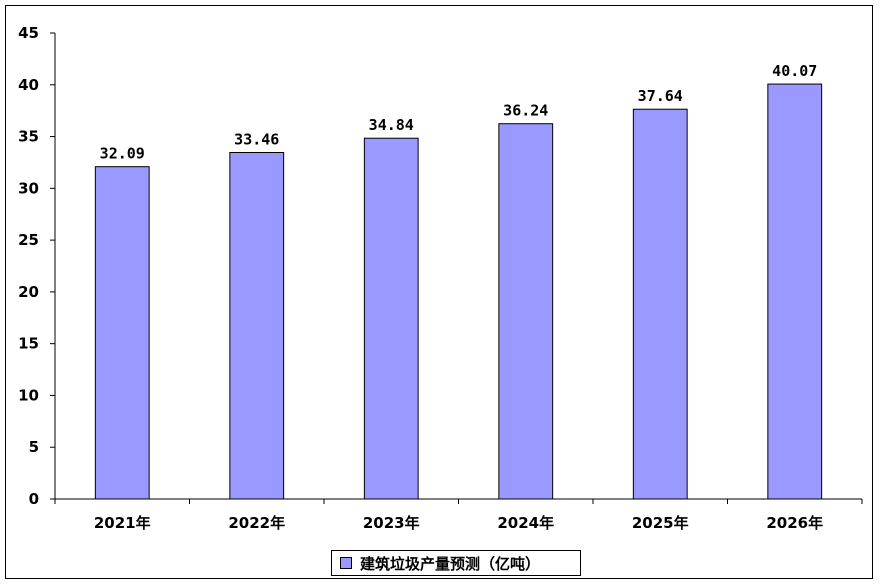  I want to click on data-labels: 32.09 33.46 34.84 36.24 37.64 40.07, so click(459, 112).